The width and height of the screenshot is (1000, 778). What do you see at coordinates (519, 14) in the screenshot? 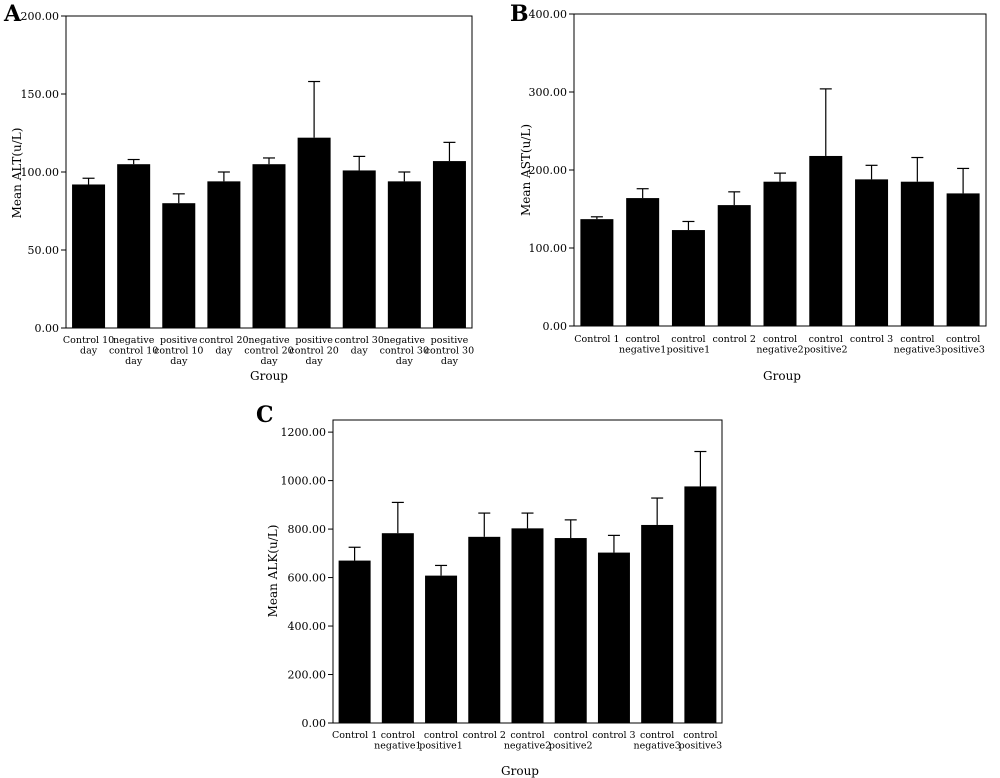
I see `panel-letter: B` at bounding box center [519, 14].